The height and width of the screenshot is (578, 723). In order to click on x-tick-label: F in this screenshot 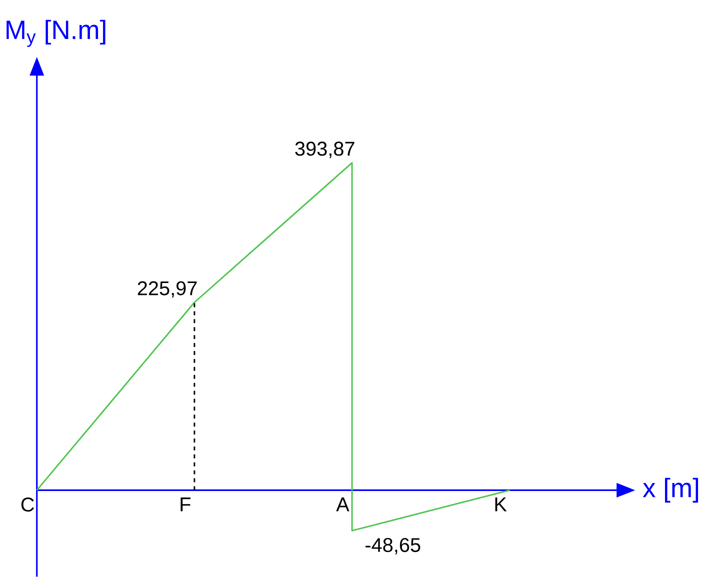, I will do `click(185, 505)`.